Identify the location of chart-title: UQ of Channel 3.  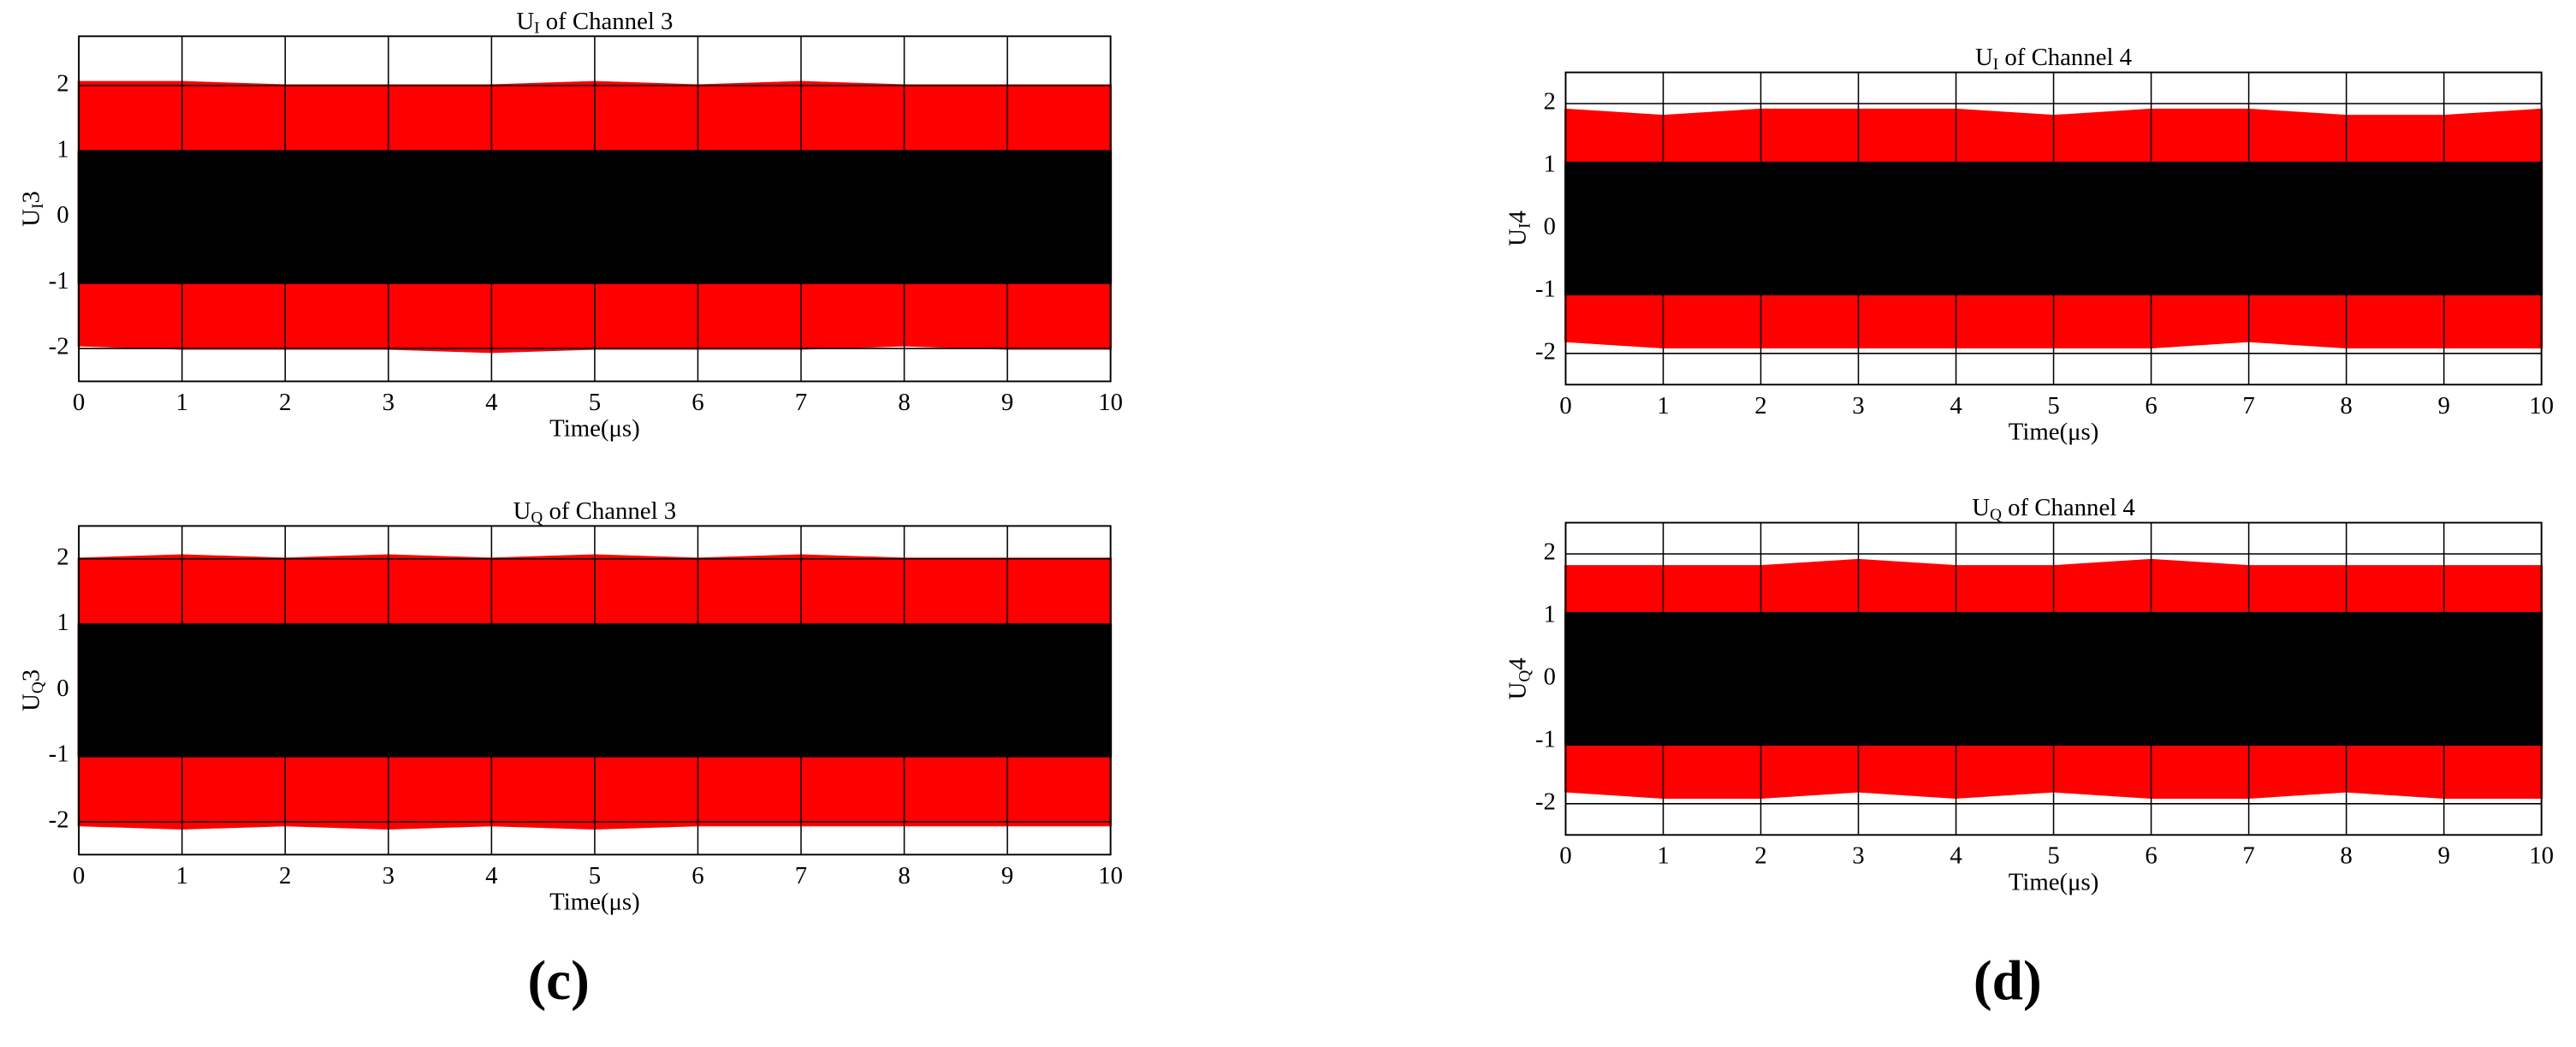
(595, 512).